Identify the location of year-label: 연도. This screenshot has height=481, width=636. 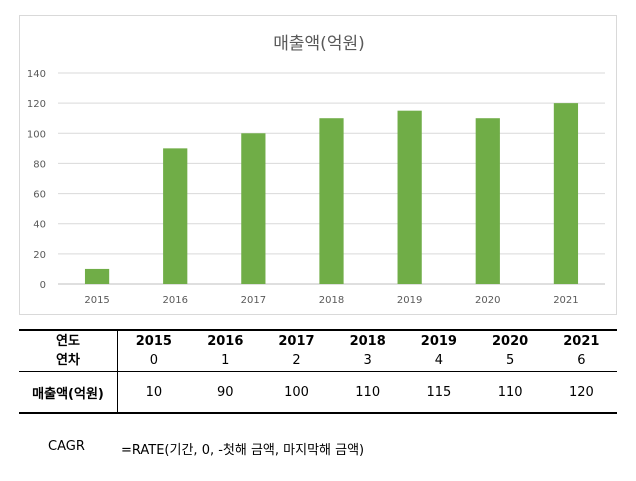
(68, 341).